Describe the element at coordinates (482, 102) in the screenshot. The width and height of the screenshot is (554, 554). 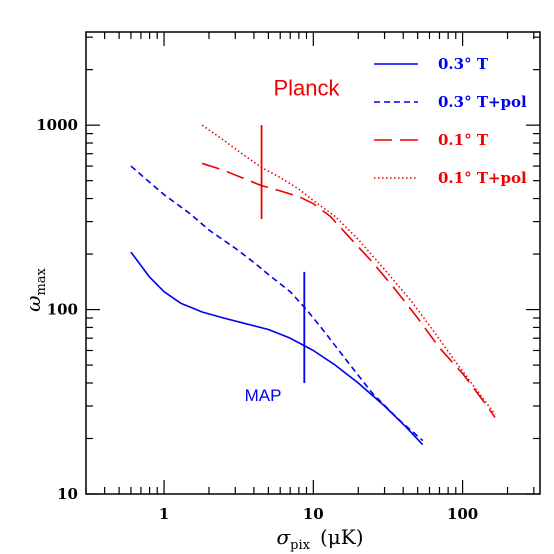
I see `legend-label-2: 0.3° T+pol` at that location.